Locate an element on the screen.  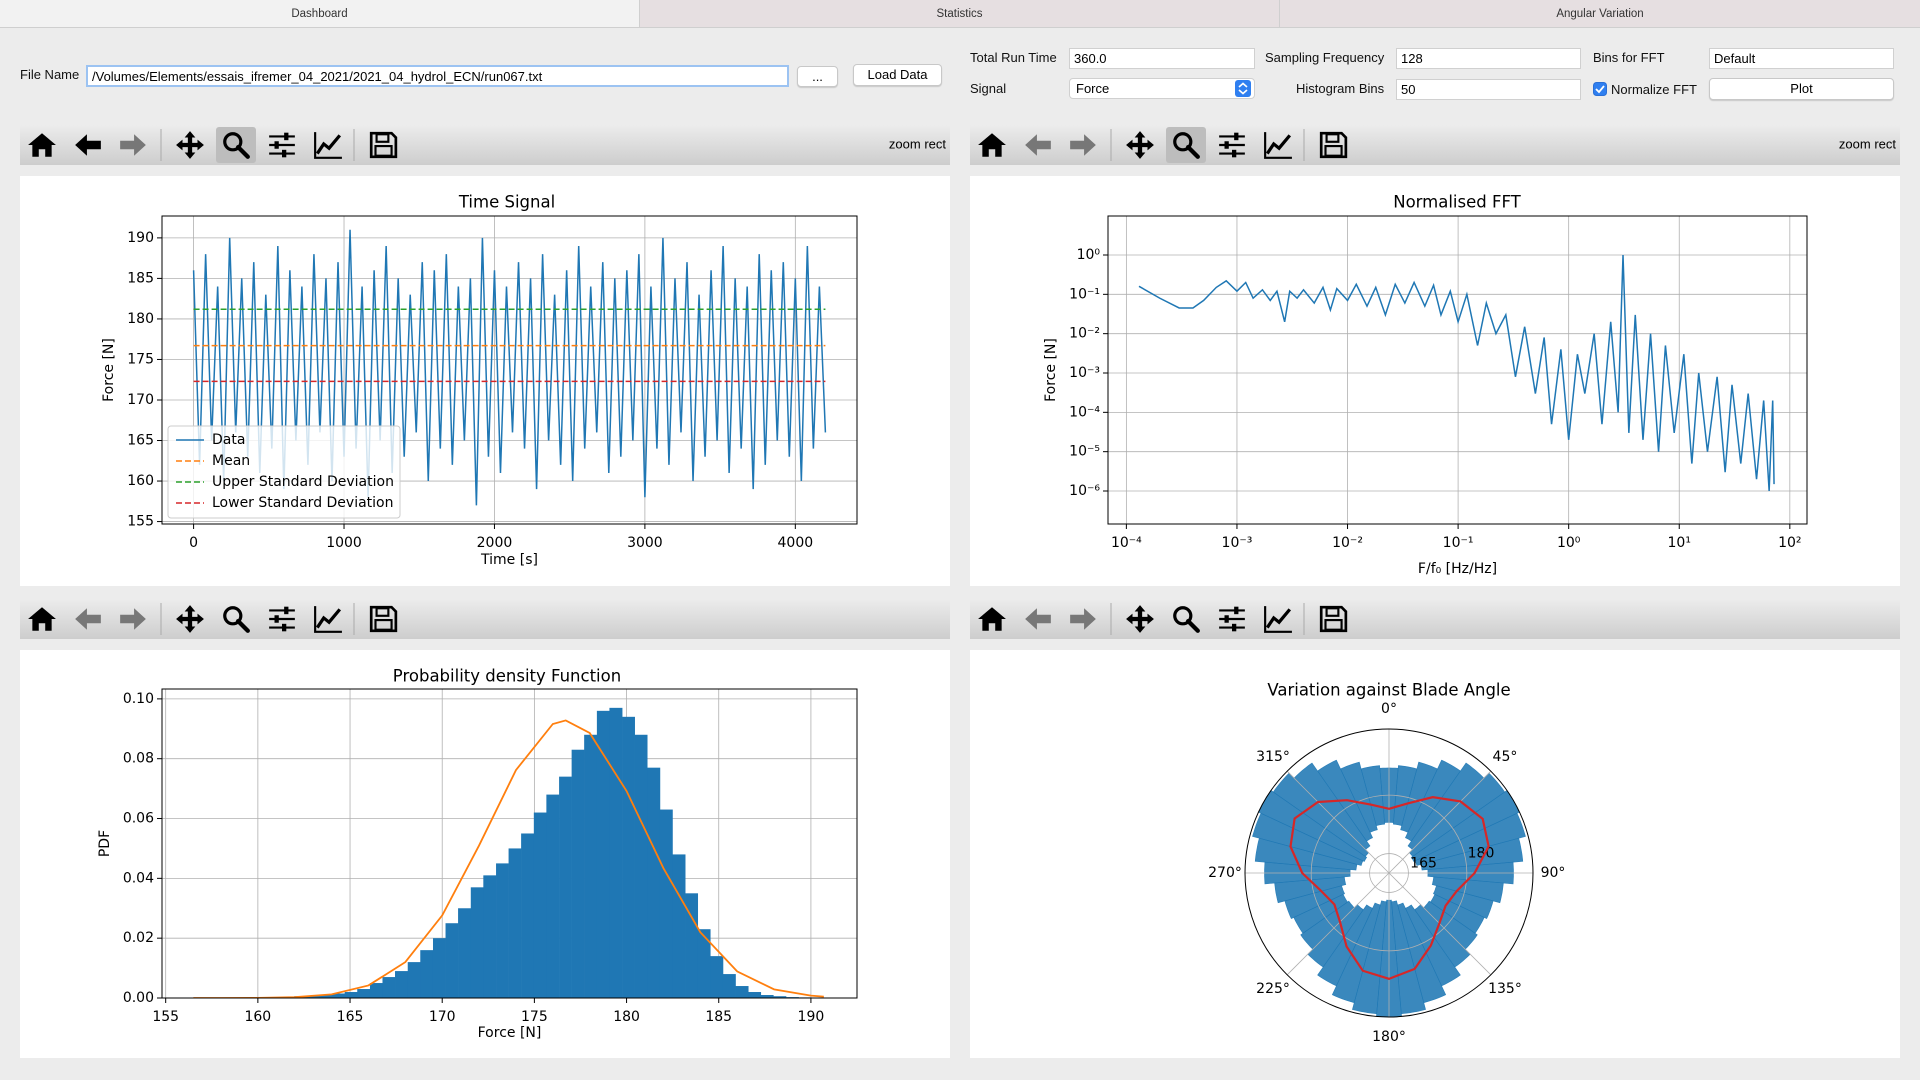
y-tick-label: 170 is located at coordinates (140, 400).